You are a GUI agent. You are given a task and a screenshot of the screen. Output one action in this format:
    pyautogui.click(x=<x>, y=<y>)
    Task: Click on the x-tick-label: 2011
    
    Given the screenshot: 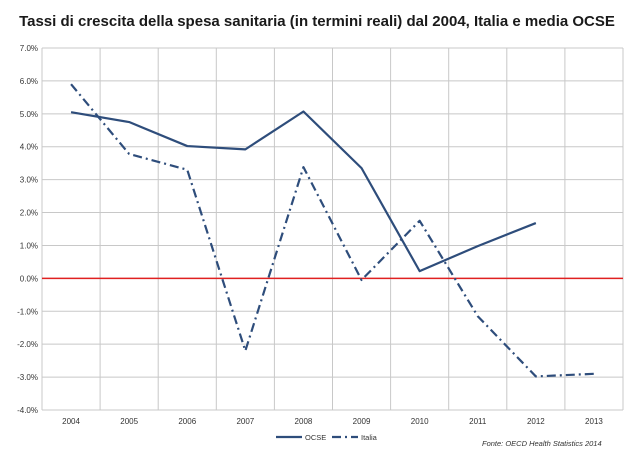 What is the action you would take?
    pyautogui.click(x=478, y=421)
    